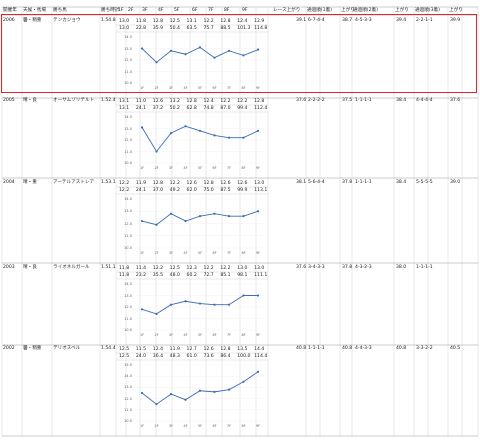 Image resolution: width=480 pixels, height=440 pixels. Describe the element at coordinates (171, 168) in the screenshot. I see `chart-x-tick: 3F` at that location.